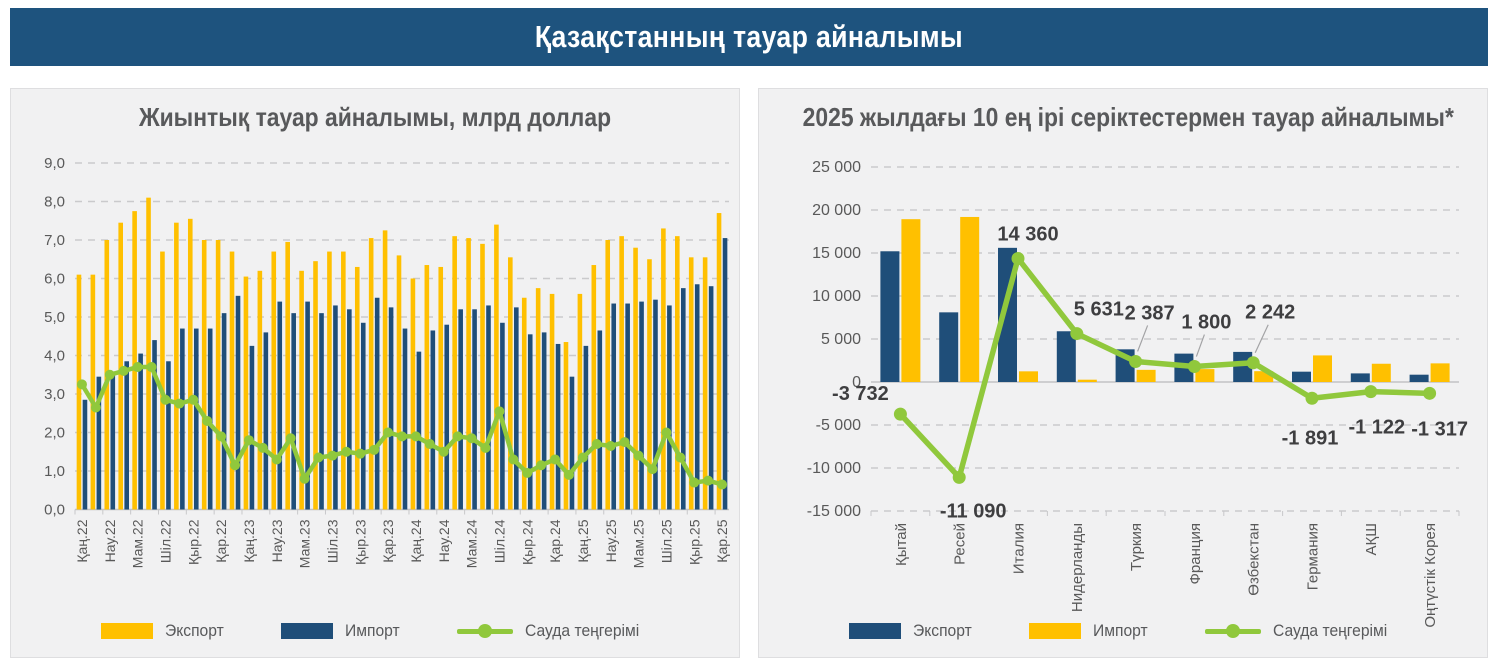 This screenshot has width=1498, height=668. Describe the element at coordinates (694, 542) in the screenshot. I see `svg-text: Қыр.25` at that location.